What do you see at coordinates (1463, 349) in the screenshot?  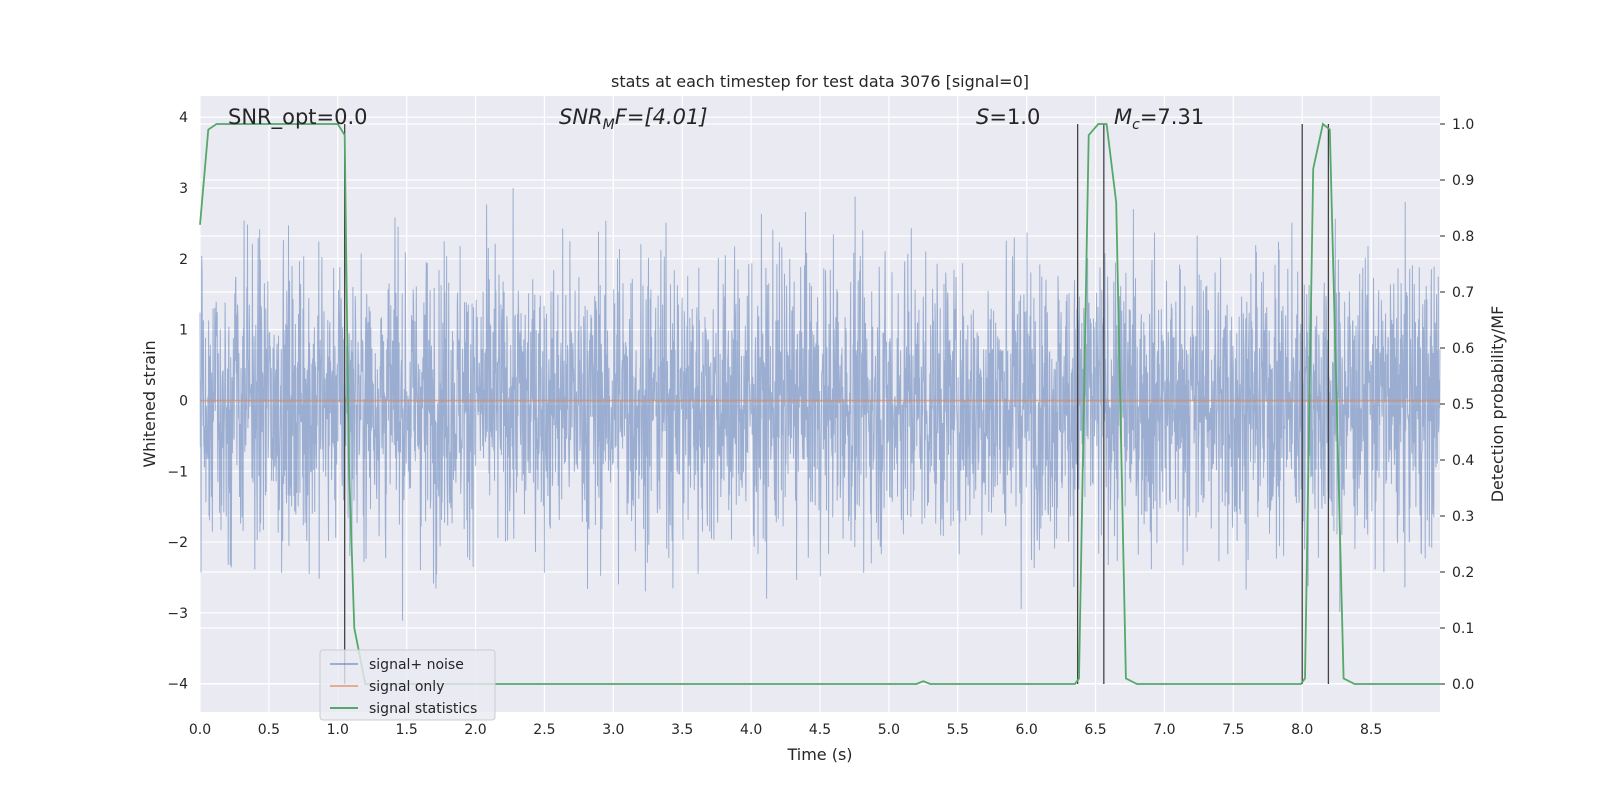 I see `y2-tick-label: 0.6` at bounding box center [1463, 349].